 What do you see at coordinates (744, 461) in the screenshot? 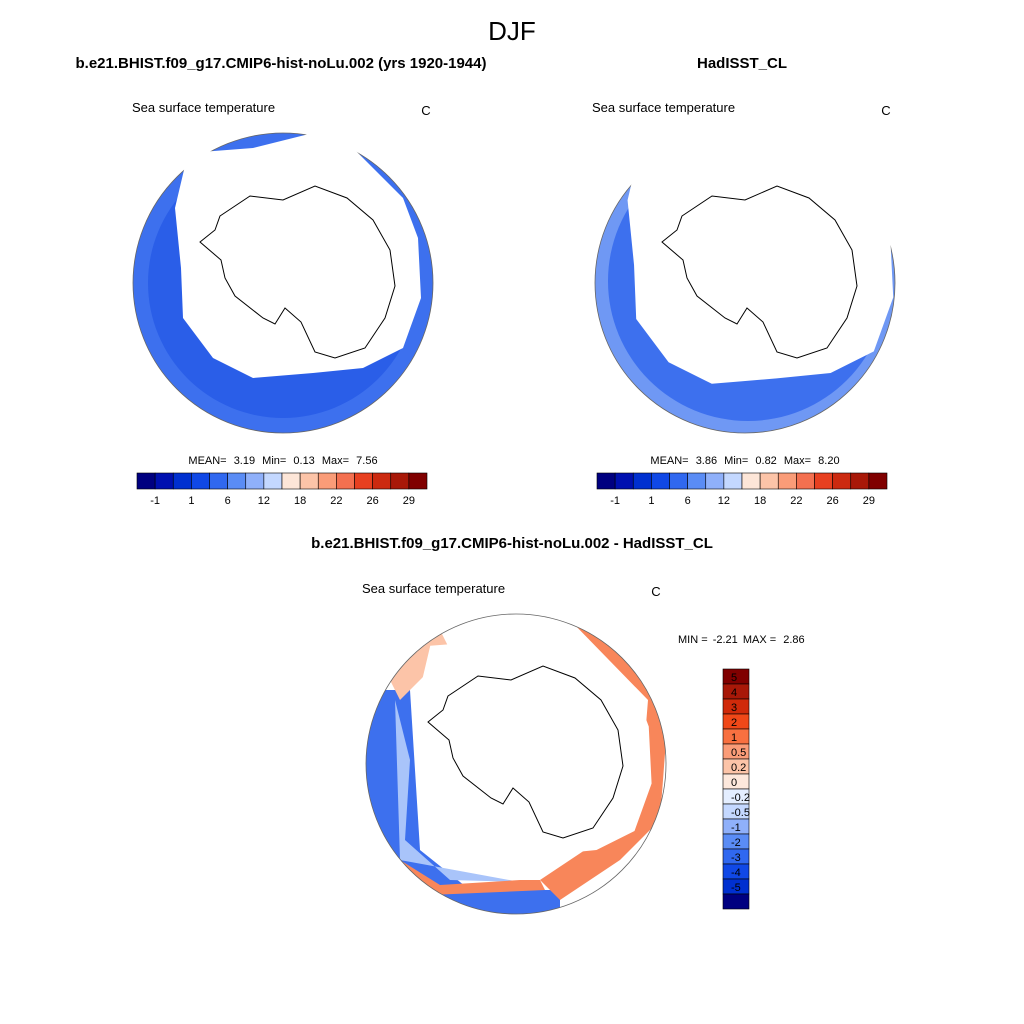
I see `stats: MEAN= 3.86 Min= 0.82 Max= 8.20` at bounding box center [744, 461].